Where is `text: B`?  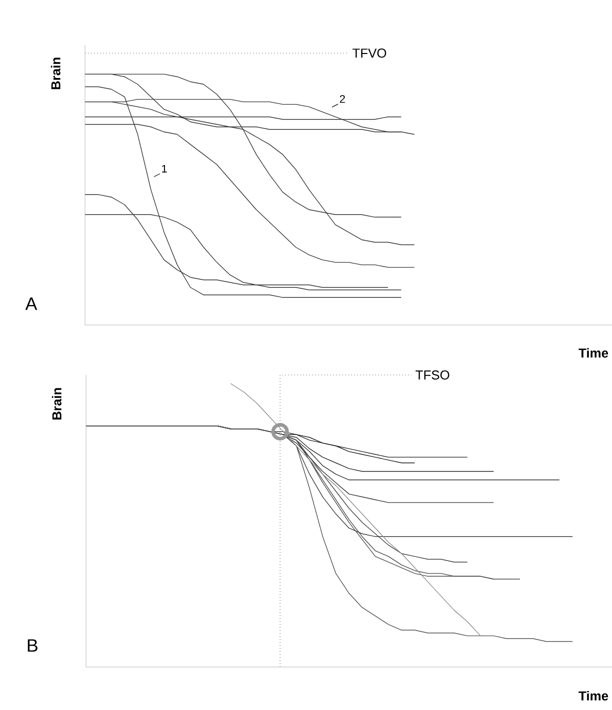
text: B is located at coordinates (33, 645).